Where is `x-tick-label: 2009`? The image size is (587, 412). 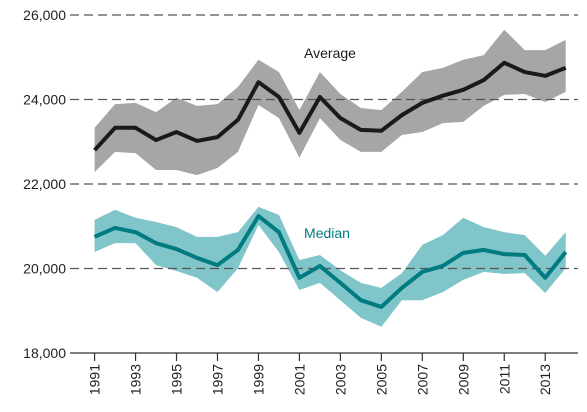 x-tick-label: 2009 is located at coordinates (463, 379).